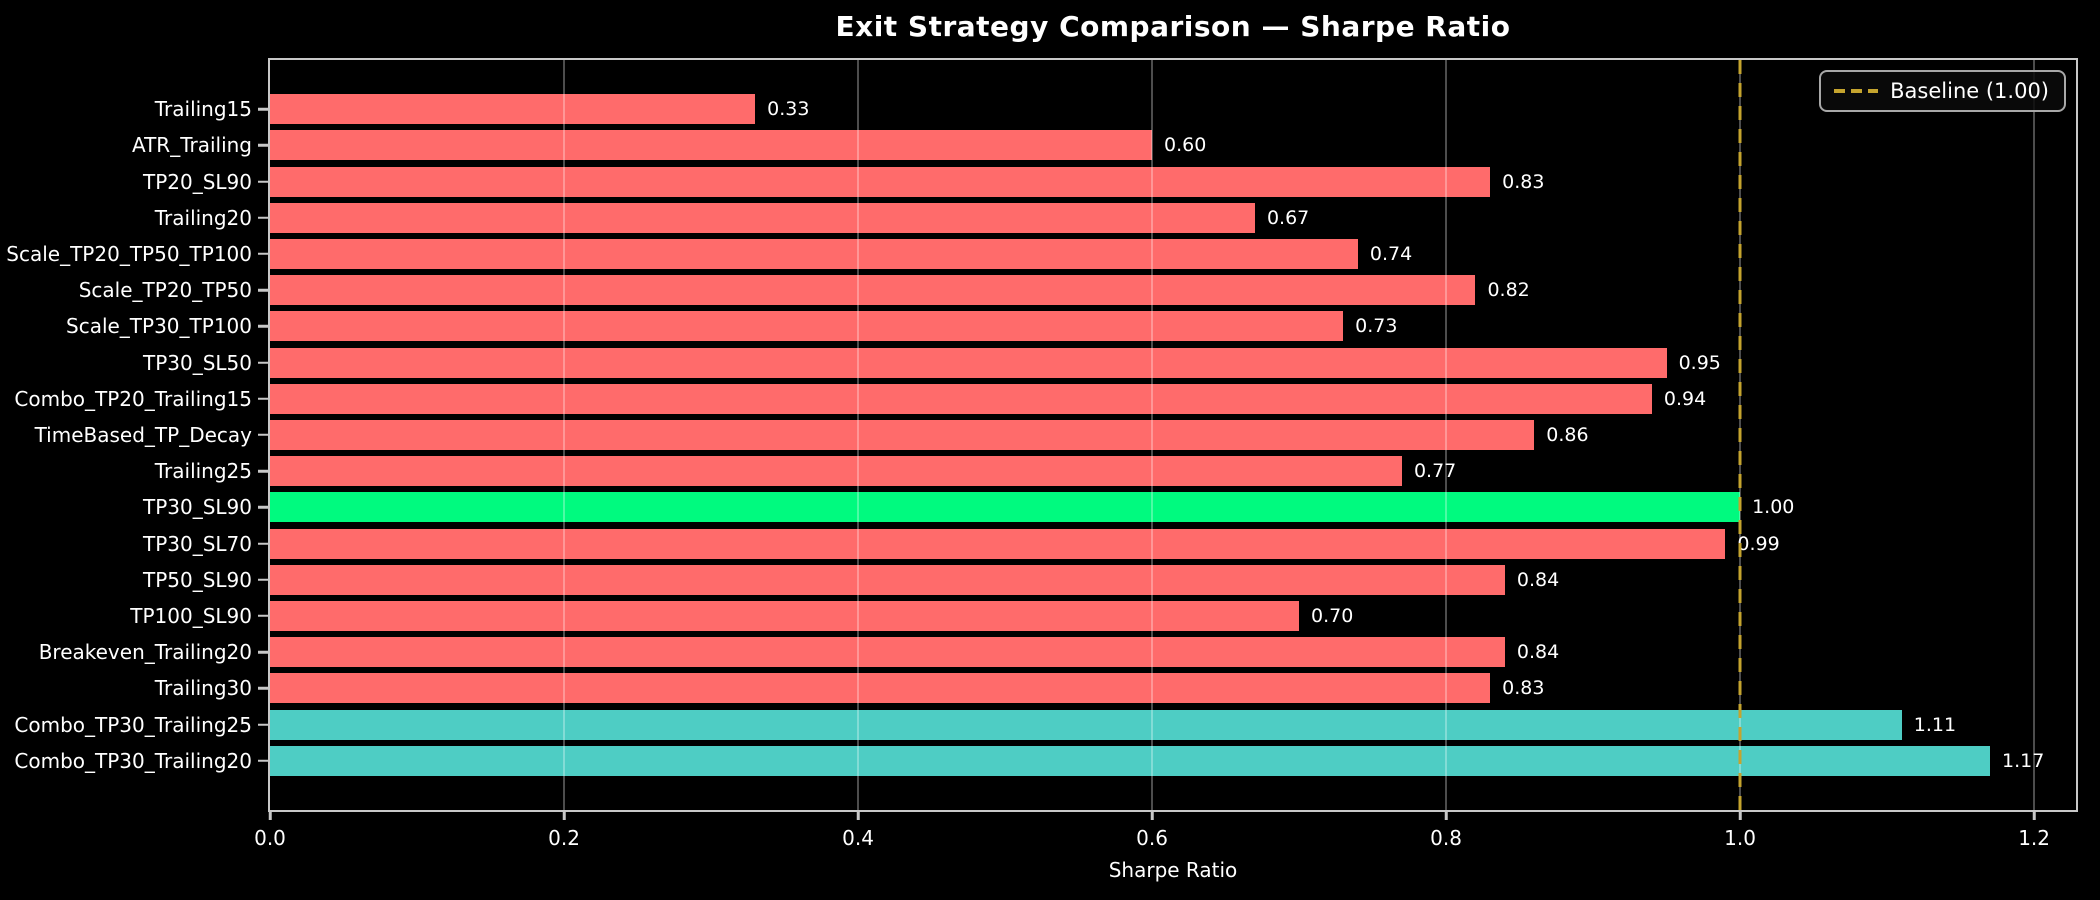 The height and width of the screenshot is (900, 2100). Describe the element at coordinates (270, 838) in the screenshot. I see `x-axis-tick-label: 0.0` at that location.